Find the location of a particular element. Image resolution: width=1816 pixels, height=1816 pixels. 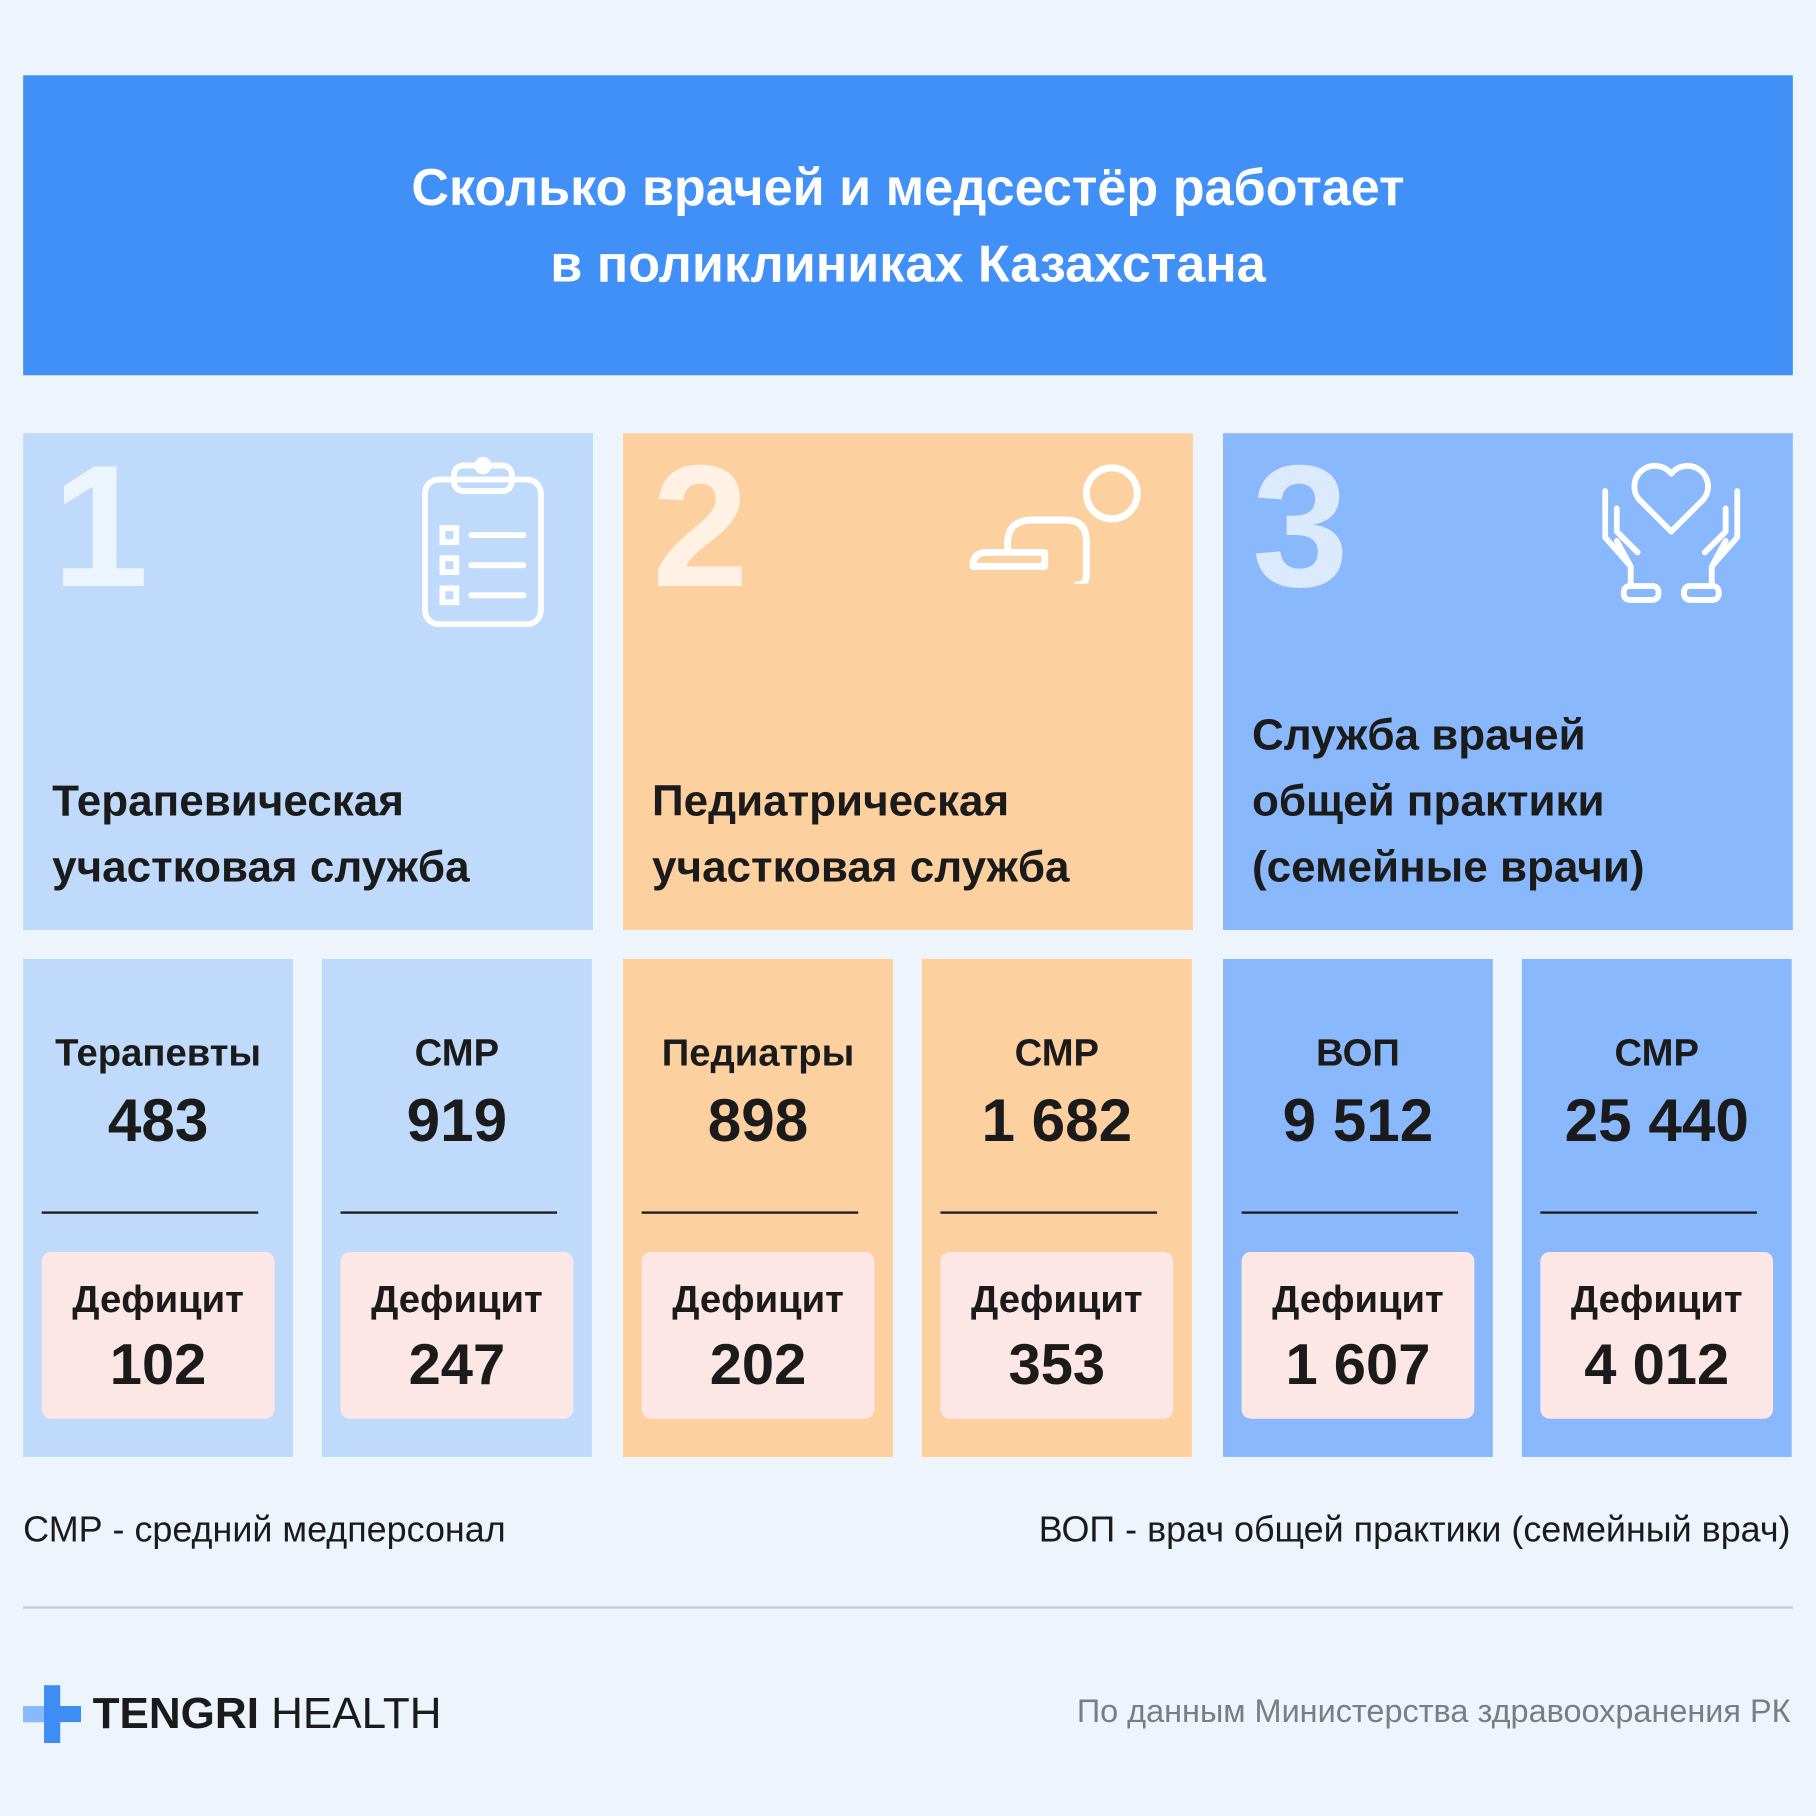

logo-bold: TENGRI is located at coordinates (175, 1713).